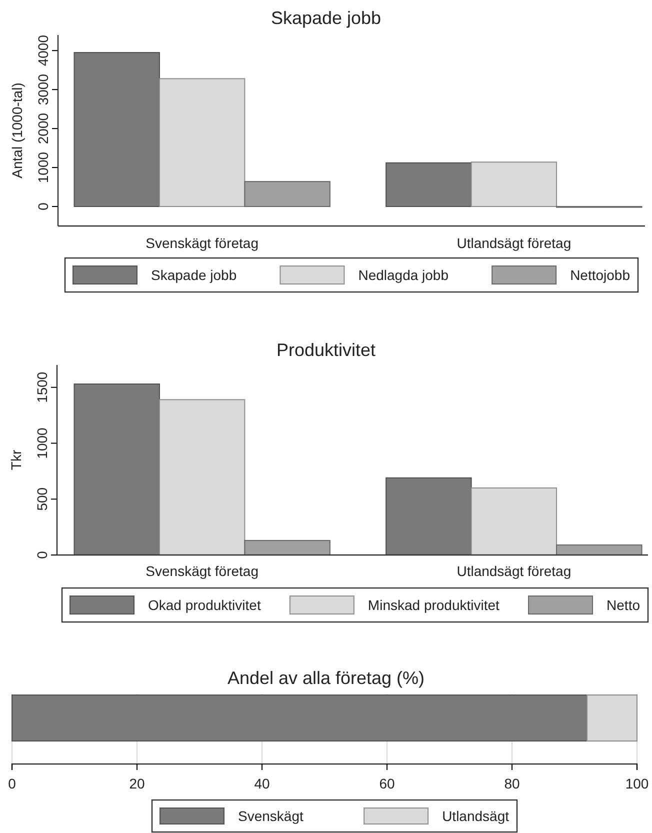  Describe the element at coordinates (403, 275) in the screenshot. I see `legend-label: Nedlagda jobb` at that location.